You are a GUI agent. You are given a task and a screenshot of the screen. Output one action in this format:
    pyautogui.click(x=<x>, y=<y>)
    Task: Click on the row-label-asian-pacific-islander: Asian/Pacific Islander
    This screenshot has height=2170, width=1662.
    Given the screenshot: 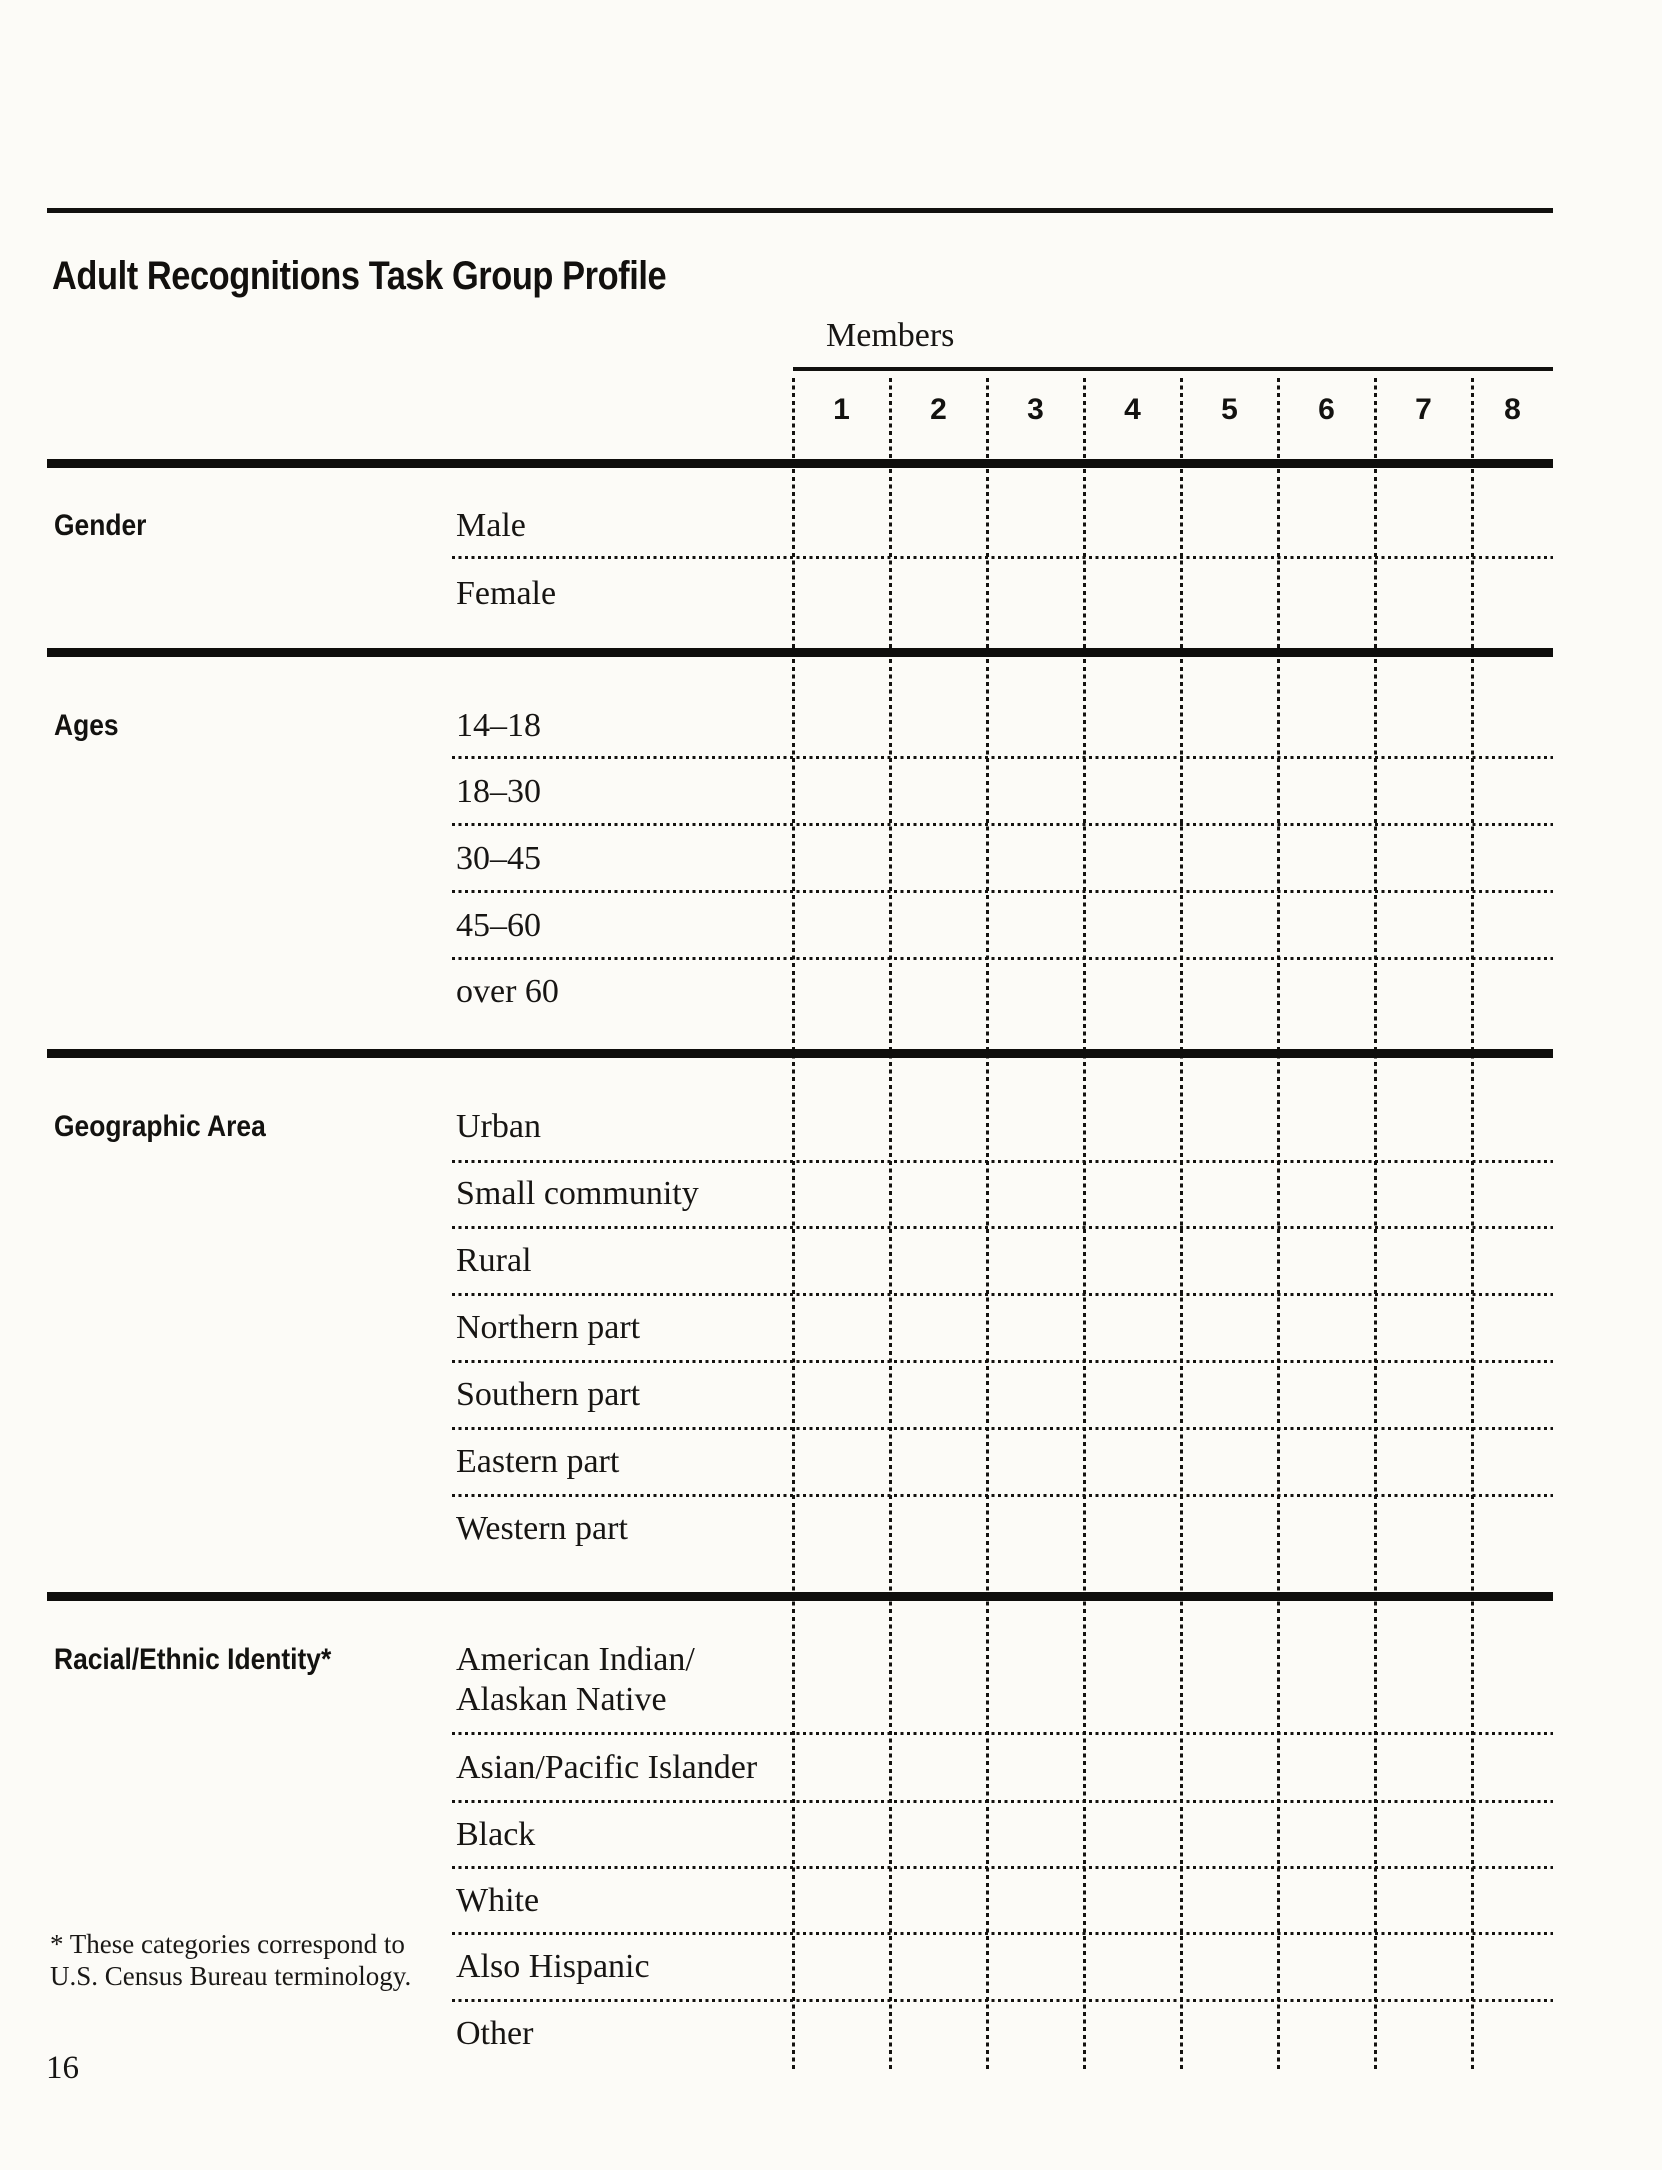 What is the action you would take?
    pyautogui.click(x=607, y=1767)
    